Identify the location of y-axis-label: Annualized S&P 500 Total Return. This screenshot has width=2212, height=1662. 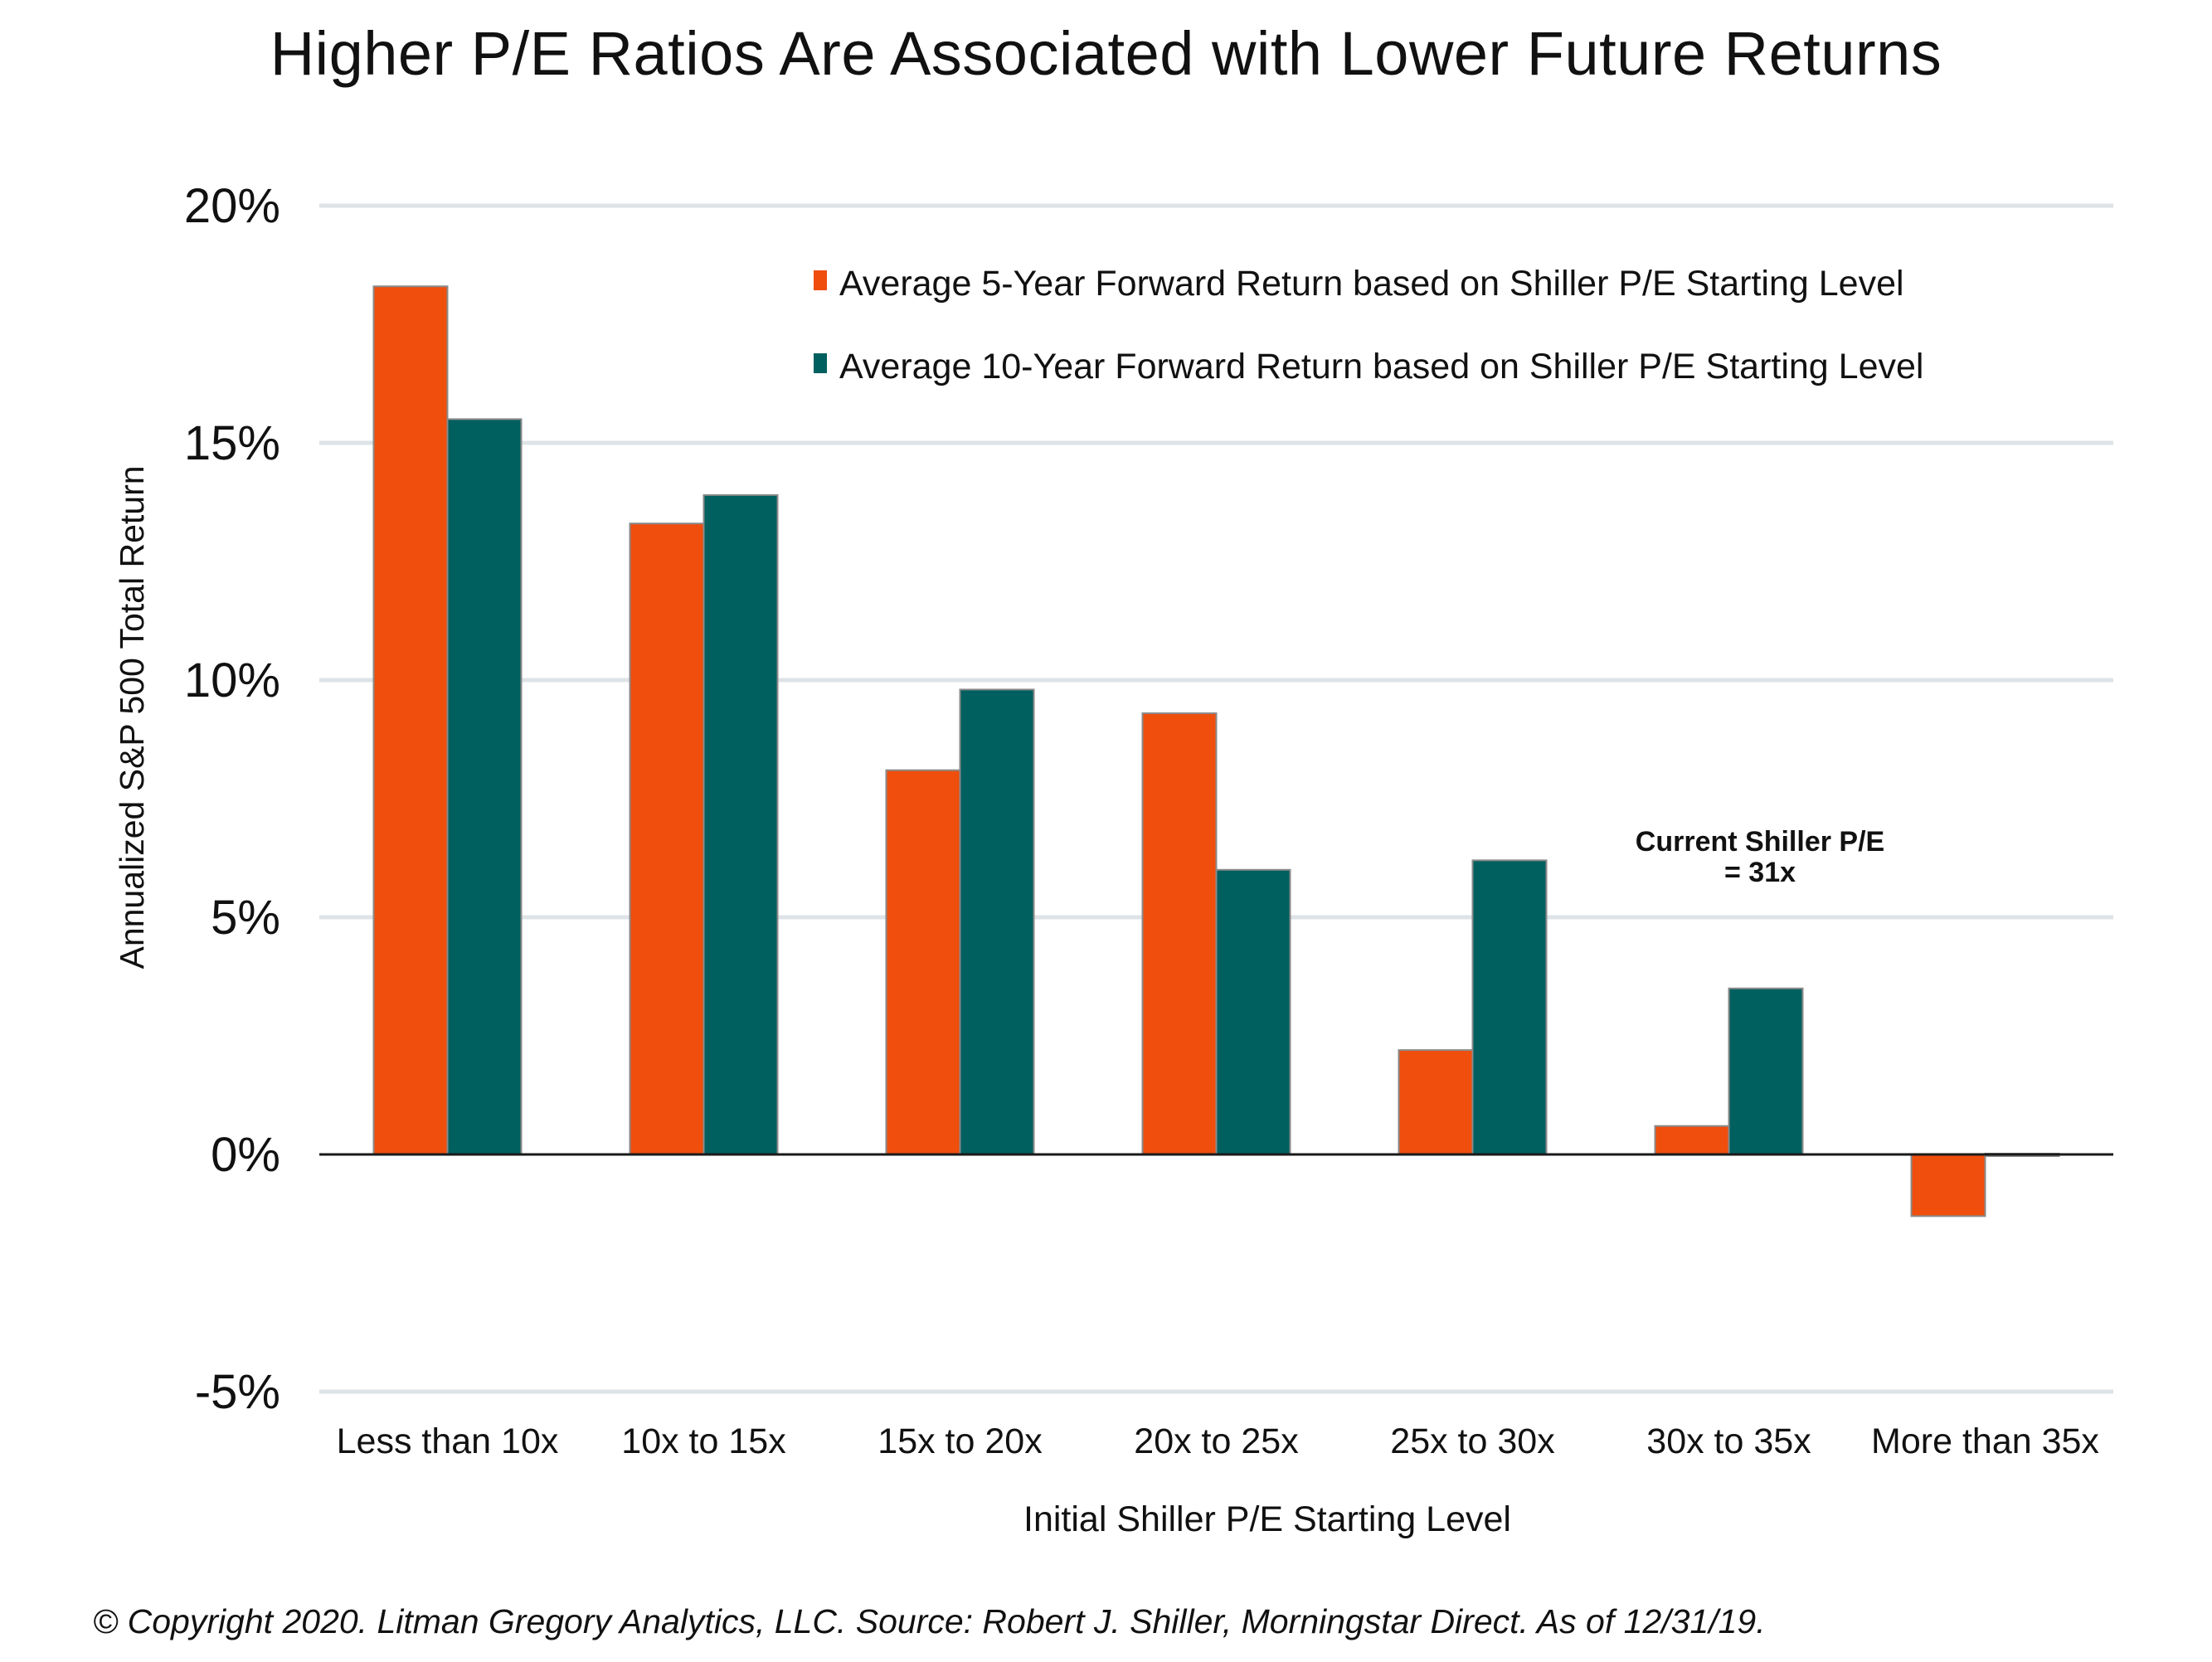
(132, 717).